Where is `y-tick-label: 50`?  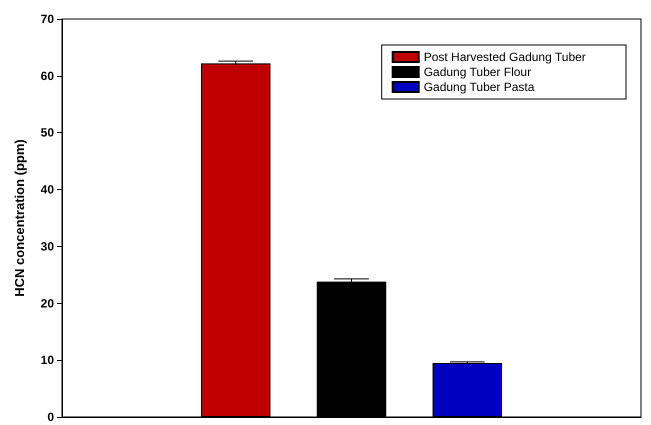 y-tick-label: 50 is located at coordinates (47, 133).